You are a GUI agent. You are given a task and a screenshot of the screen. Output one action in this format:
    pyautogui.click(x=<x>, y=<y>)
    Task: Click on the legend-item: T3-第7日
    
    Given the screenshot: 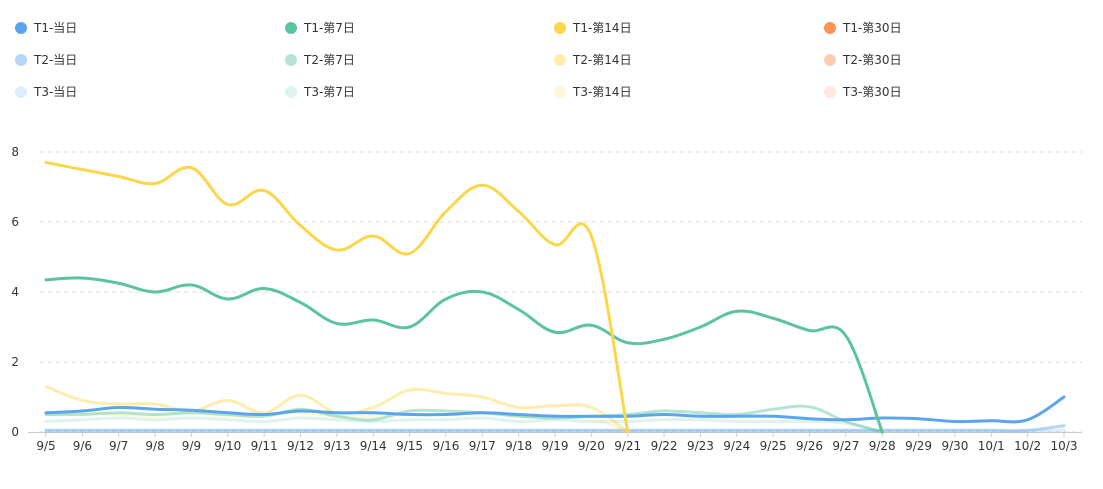 What is the action you would take?
    pyautogui.click(x=320, y=92)
    